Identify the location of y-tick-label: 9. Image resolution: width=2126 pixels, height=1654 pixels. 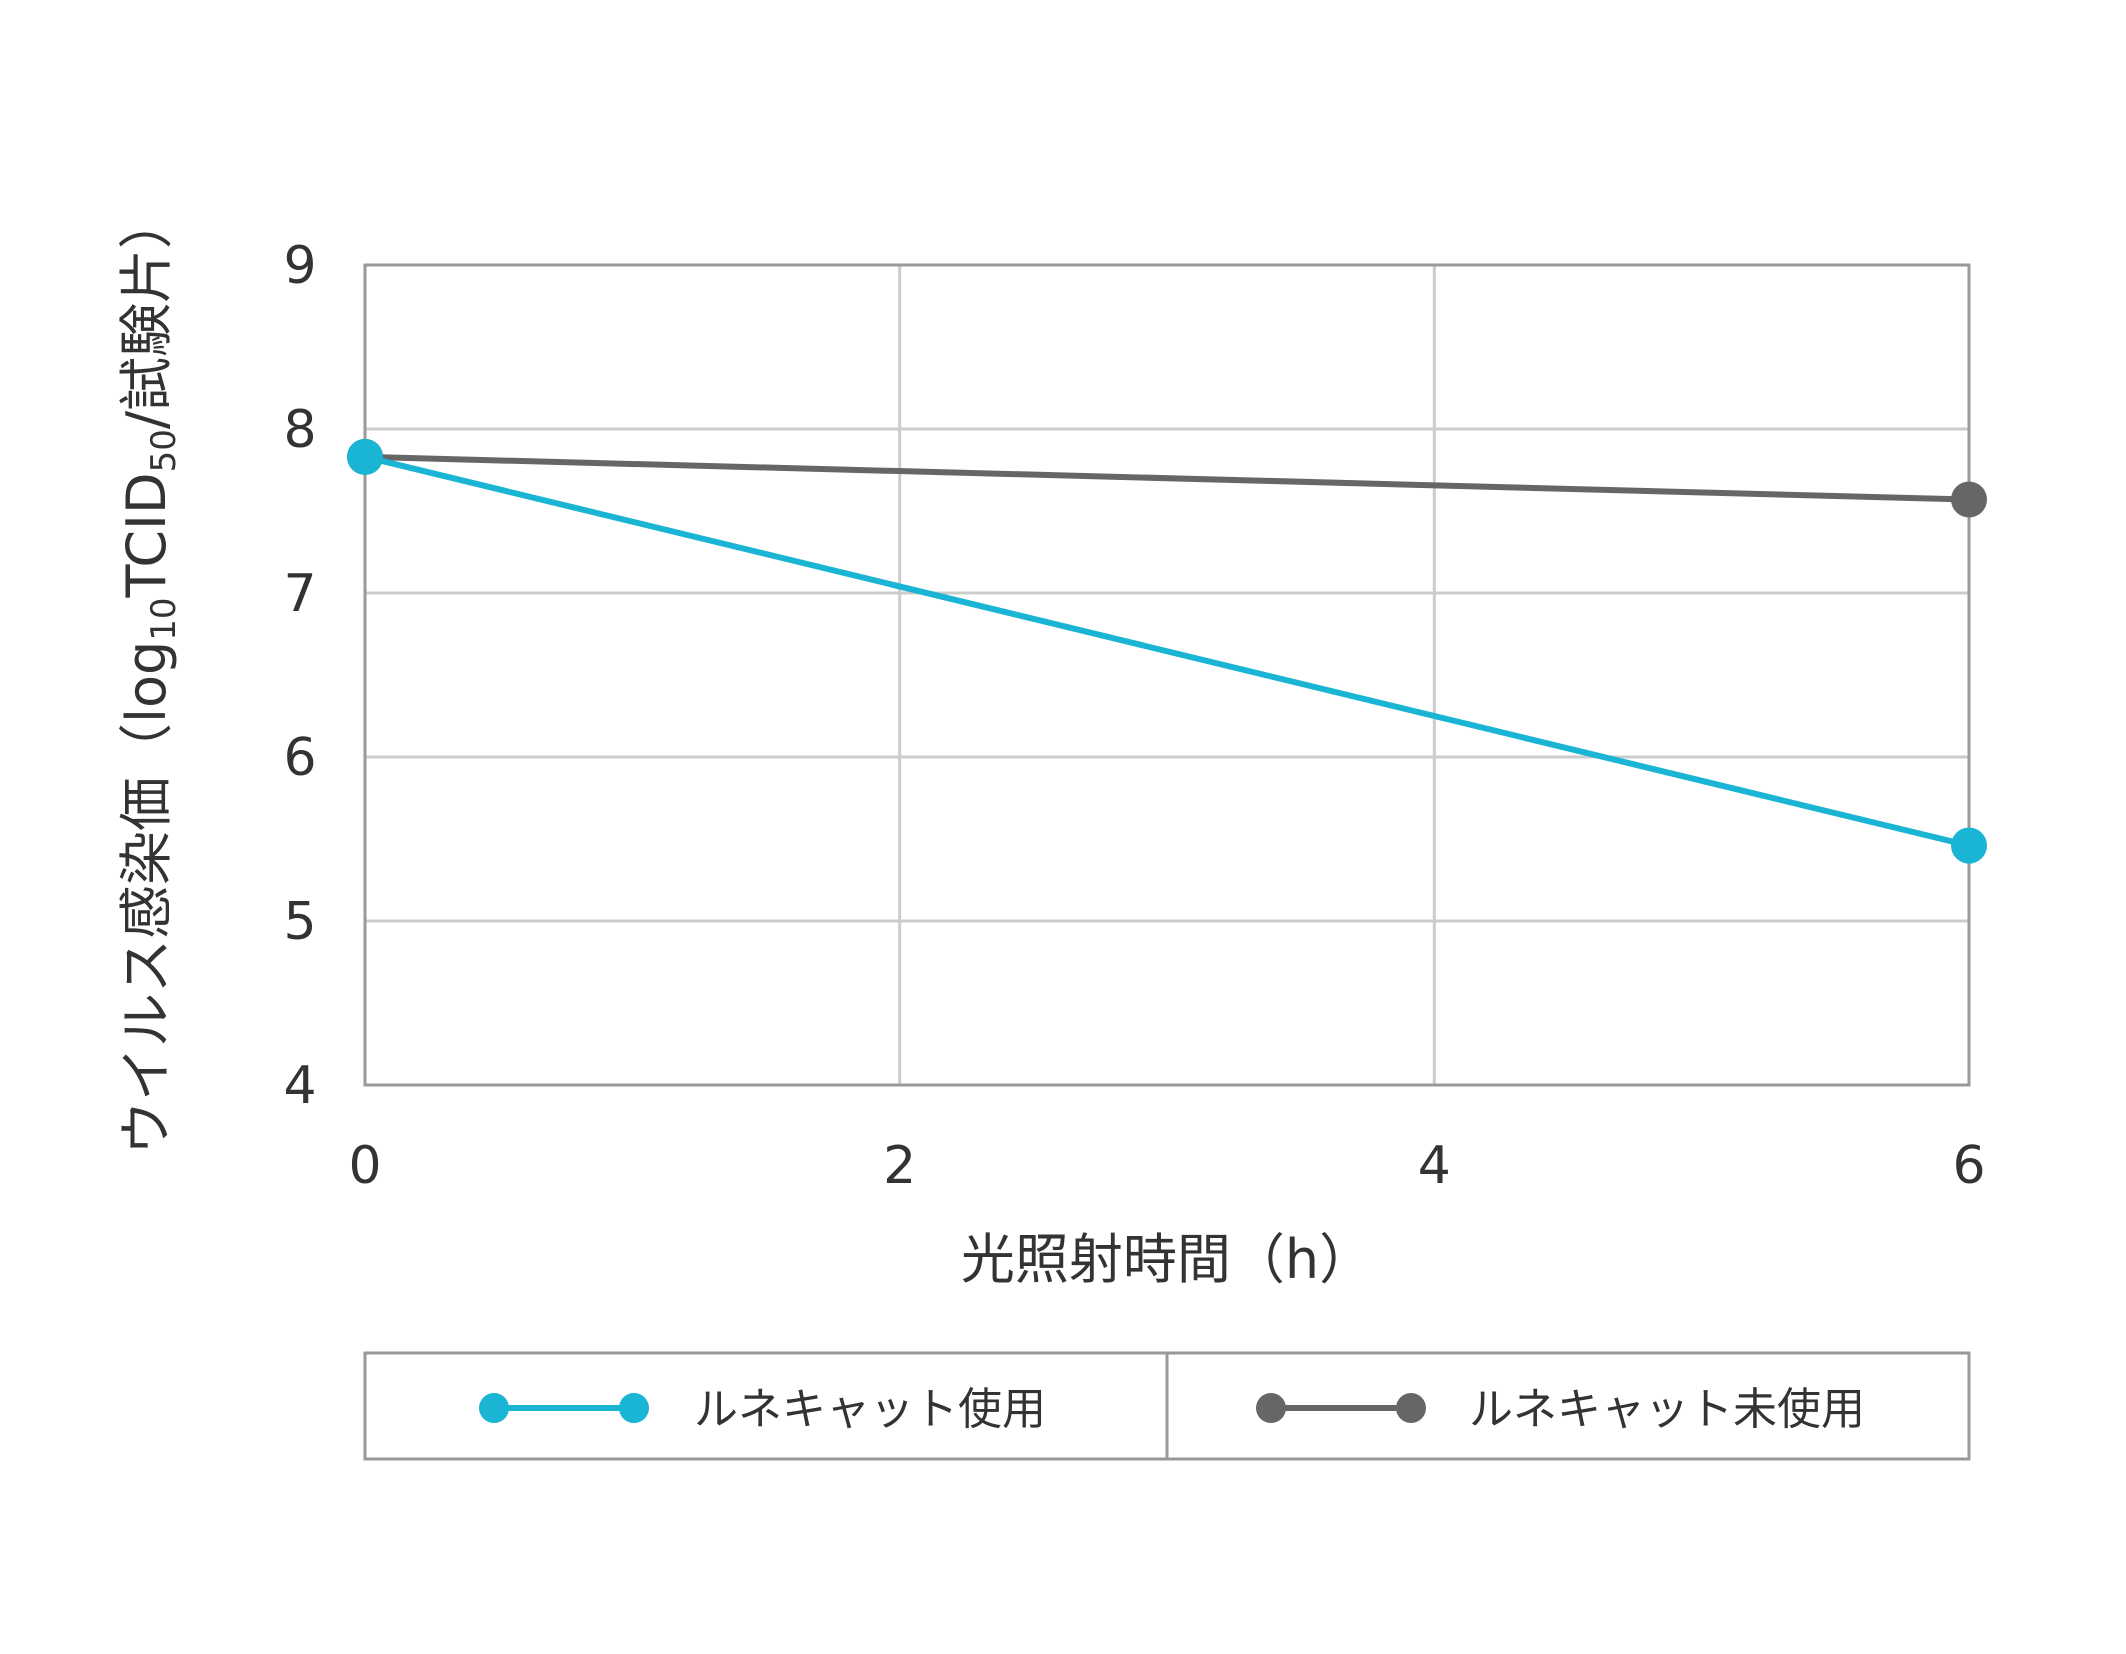
(299, 266).